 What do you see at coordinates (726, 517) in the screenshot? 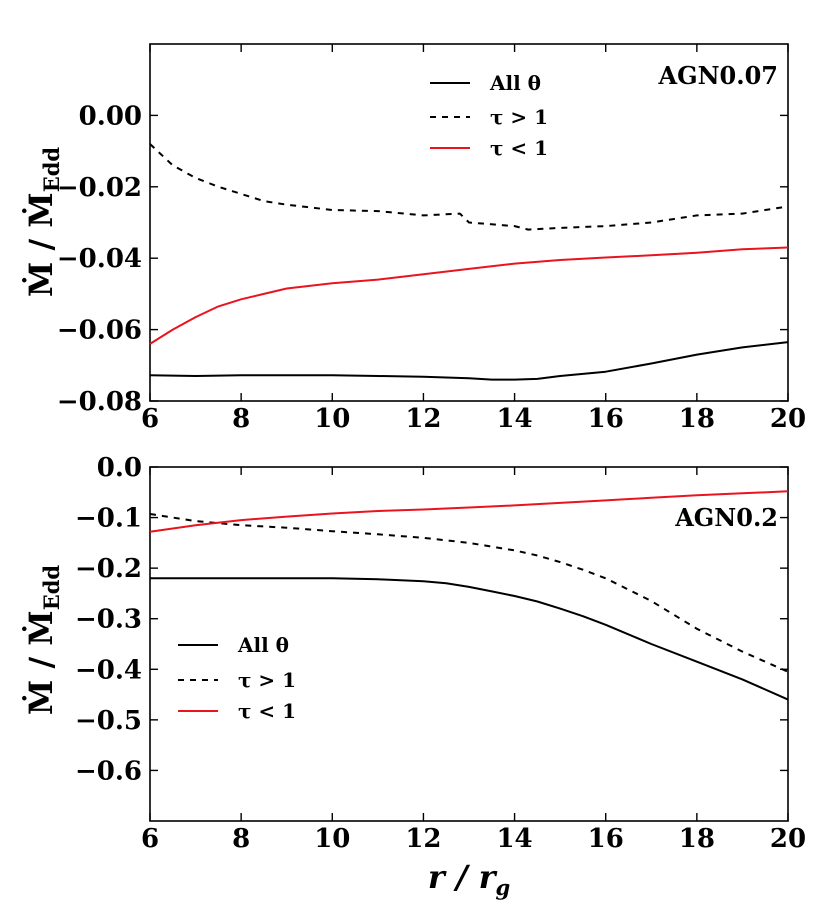
I see `panel-annotation-bottom: AGN0.2` at bounding box center [726, 517].